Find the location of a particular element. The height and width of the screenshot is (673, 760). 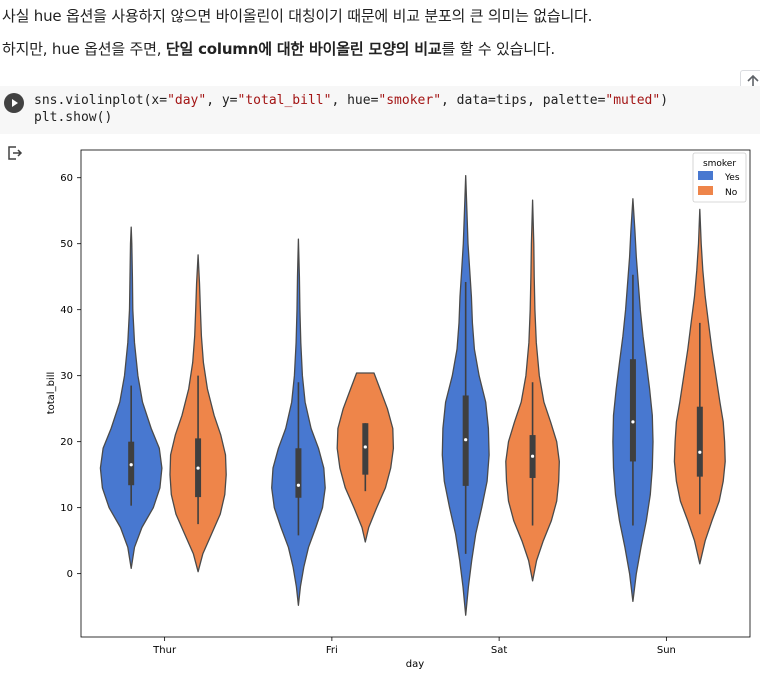

x-axis-label: day is located at coordinates (415, 664).